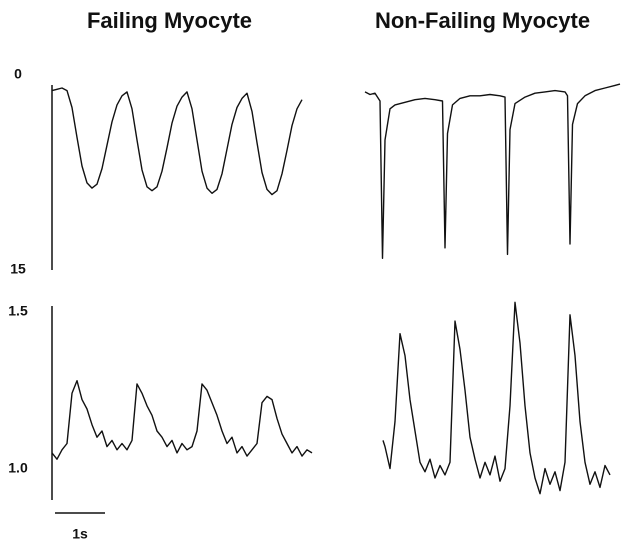 The image size is (621, 546). Describe the element at coordinates (18, 74) in the screenshot. I see `y-tick-label: 0` at that location.